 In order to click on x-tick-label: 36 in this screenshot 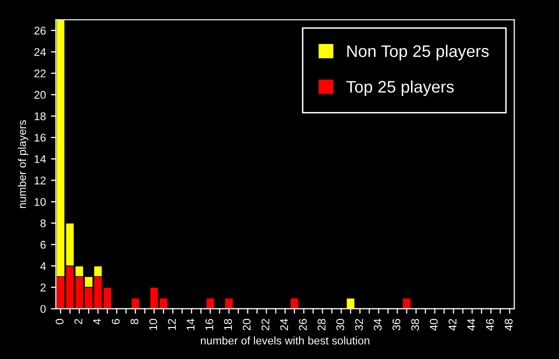, I will do `click(396, 324)`.